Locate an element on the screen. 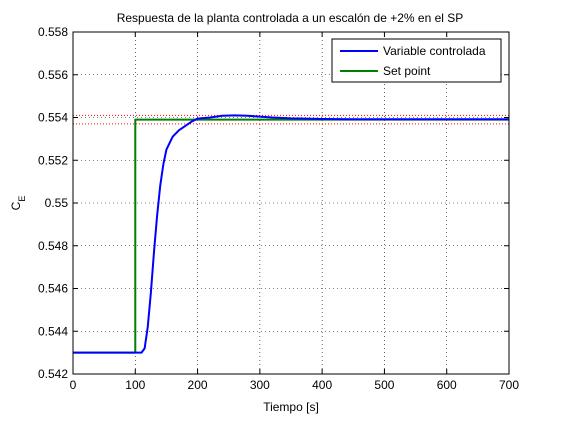 This screenshot has width=561, height=425. y-tick-label: 0.554 is located at coordinates (53, 118).